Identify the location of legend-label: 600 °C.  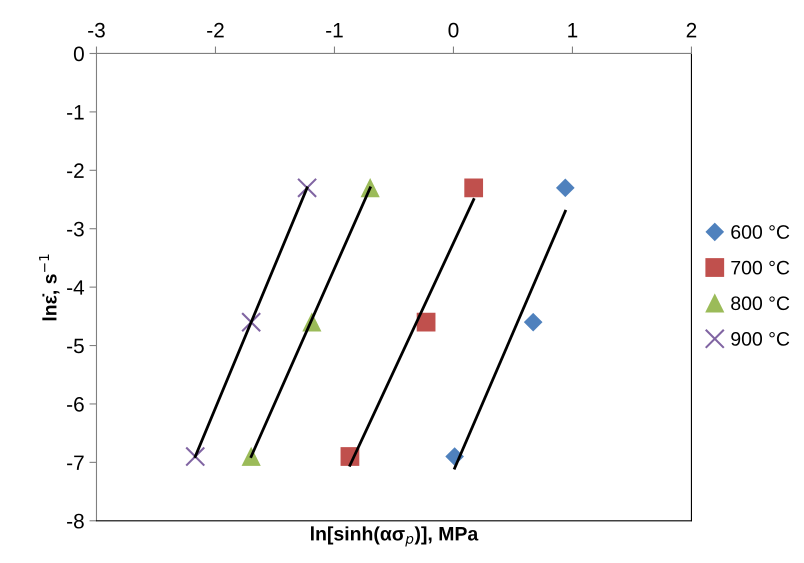
(760, 232).